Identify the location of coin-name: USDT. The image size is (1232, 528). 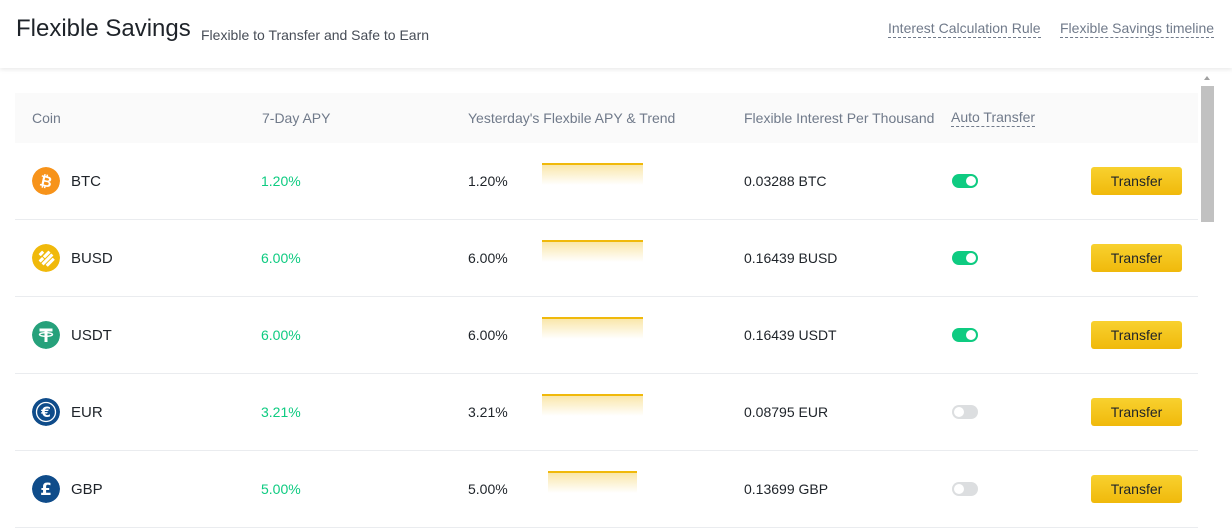
(91, 335).